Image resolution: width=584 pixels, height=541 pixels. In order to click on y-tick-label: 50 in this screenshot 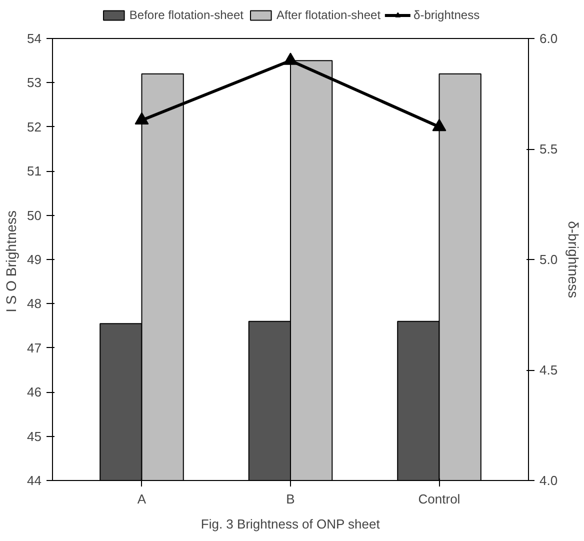, I will do `click(34, 215)`.